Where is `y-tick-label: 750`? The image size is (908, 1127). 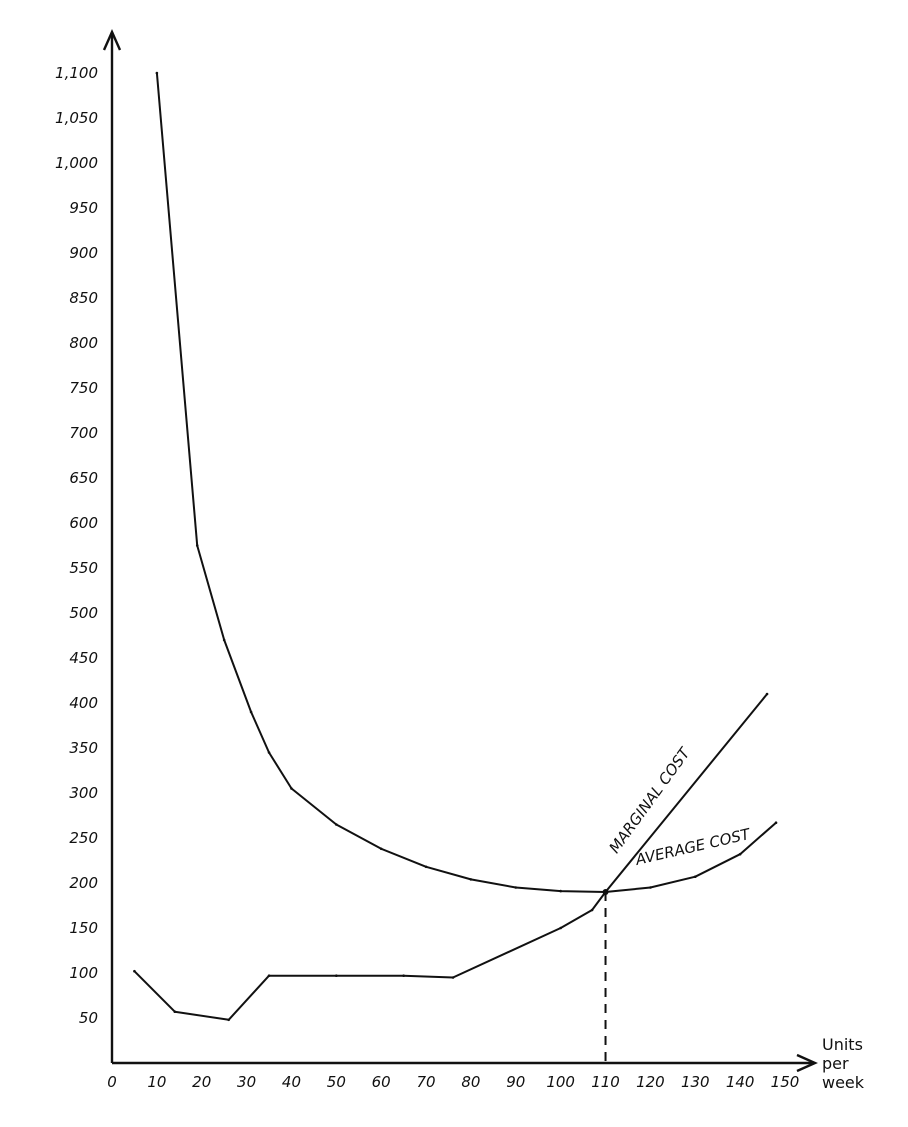
y-tick-label: 750 is located at coordinates (83, 388).